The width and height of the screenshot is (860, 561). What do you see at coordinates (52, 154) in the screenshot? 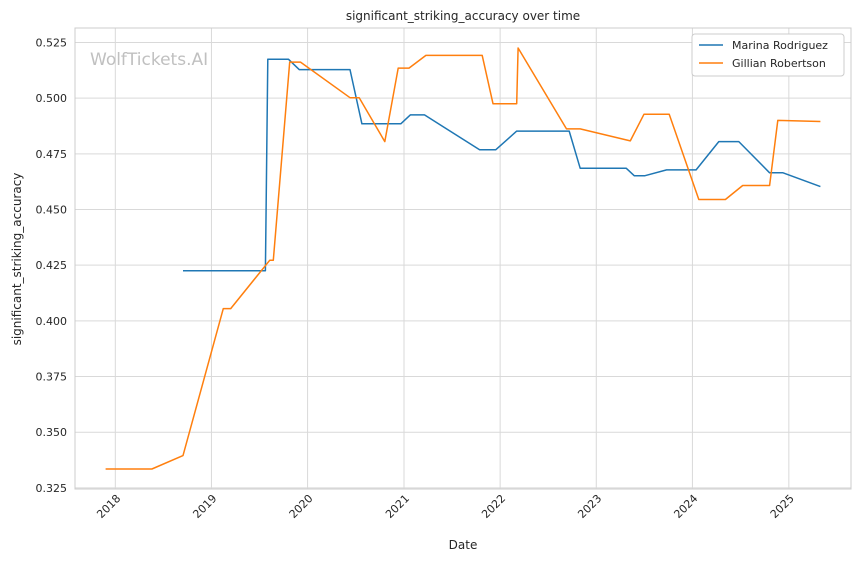
I see `y-tick-label: 0.475` at bounding box center [52, 154].